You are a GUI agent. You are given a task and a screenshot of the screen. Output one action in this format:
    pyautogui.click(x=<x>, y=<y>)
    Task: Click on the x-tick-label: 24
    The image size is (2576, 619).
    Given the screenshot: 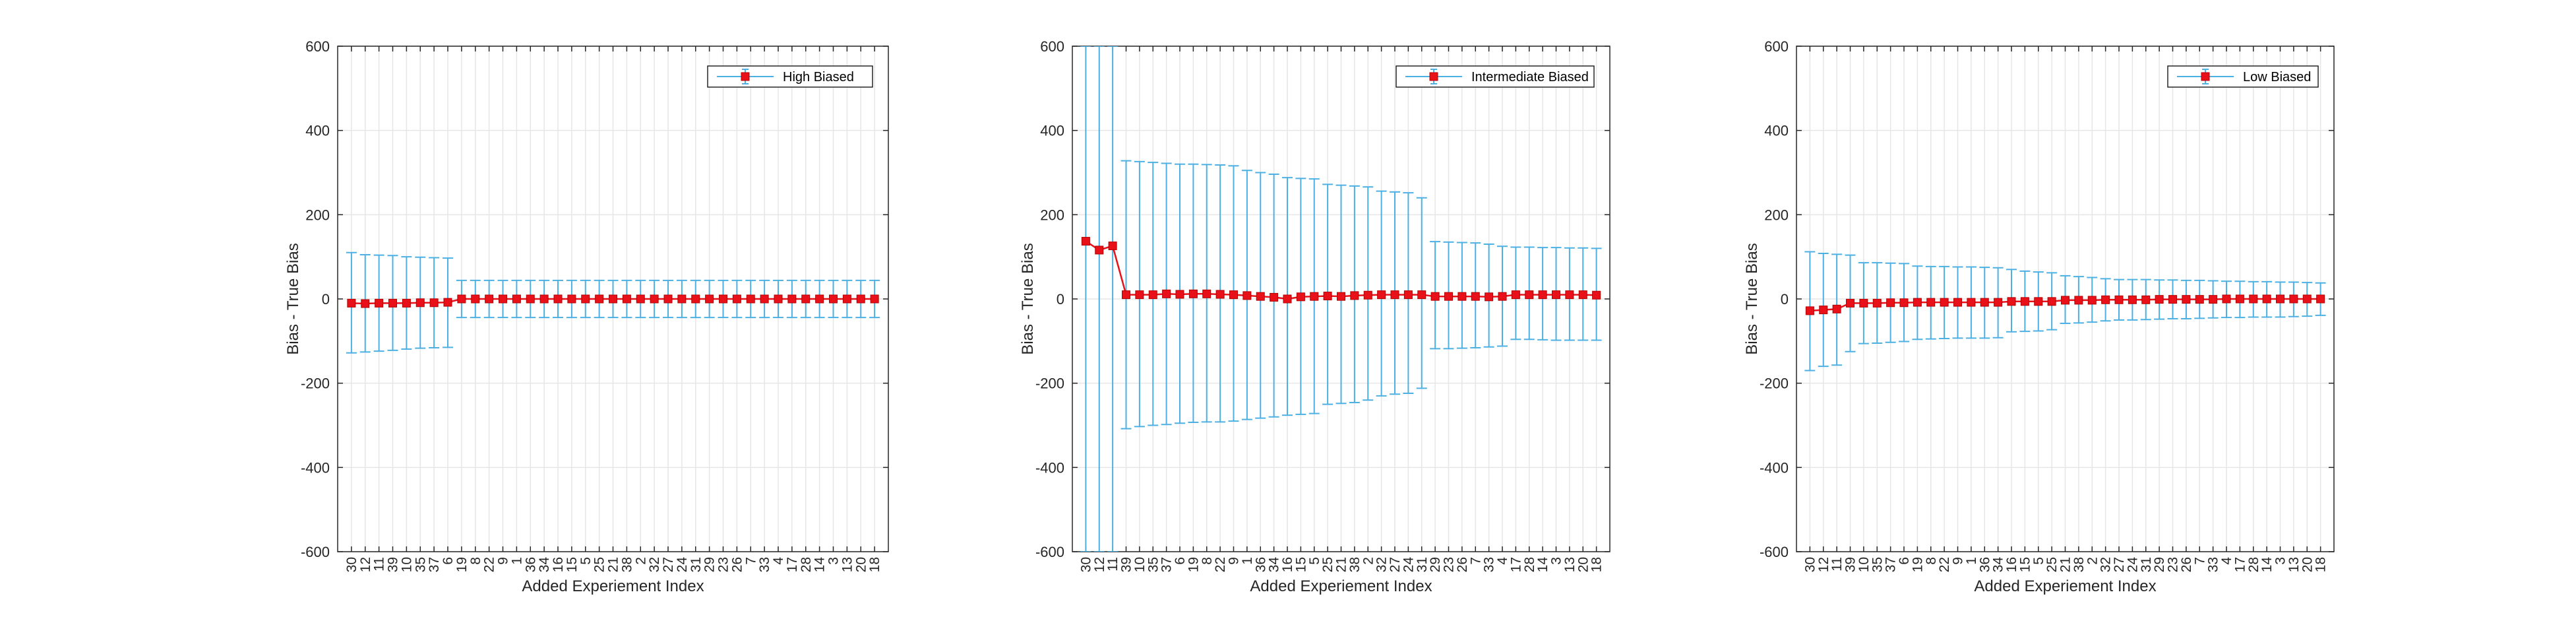 What is the action you would take?
    pyautogui.click(x=2132, y=565)
    